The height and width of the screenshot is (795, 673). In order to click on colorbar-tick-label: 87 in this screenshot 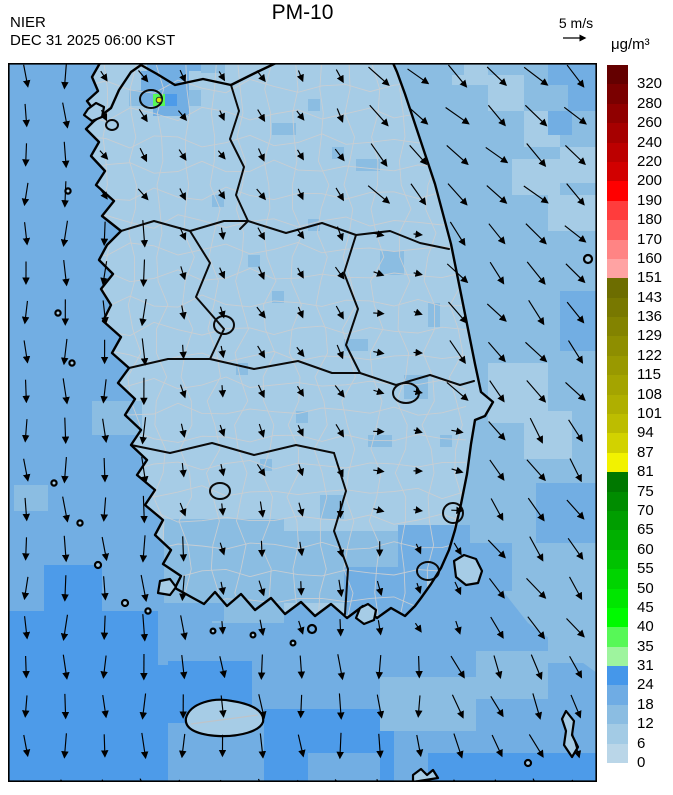, I will do `click(645, 452)`.